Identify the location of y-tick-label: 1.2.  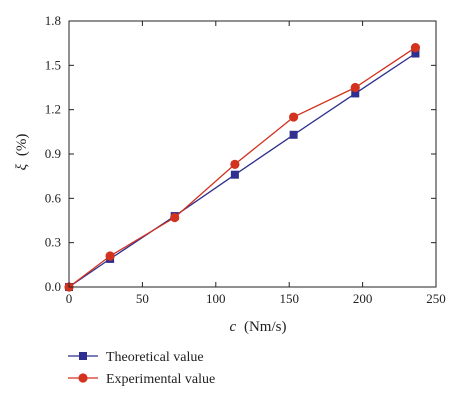
(53, 109).